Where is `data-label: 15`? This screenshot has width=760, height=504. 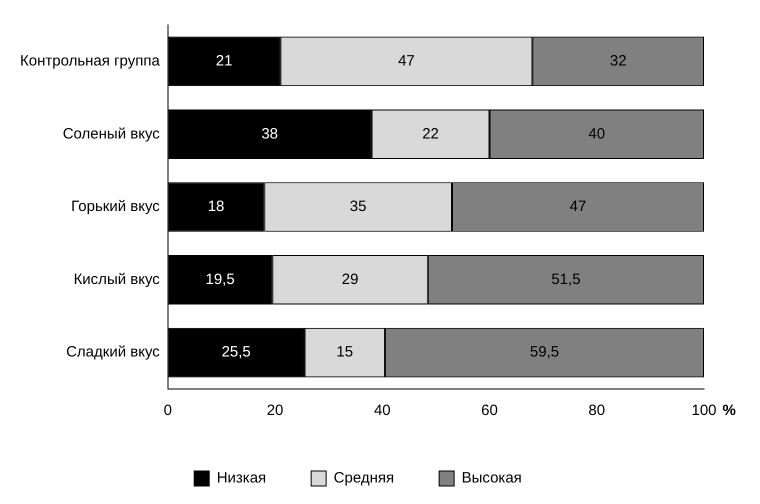
data-label: 15 is located at coordinates (345, 352).